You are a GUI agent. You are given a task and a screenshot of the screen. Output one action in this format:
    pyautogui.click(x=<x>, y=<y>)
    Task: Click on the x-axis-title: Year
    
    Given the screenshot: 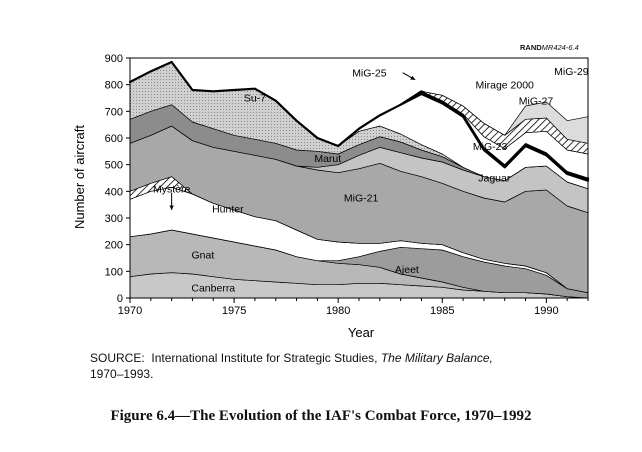 What is the action you would take?
    pyautogui.click(x=361, y=332)
    